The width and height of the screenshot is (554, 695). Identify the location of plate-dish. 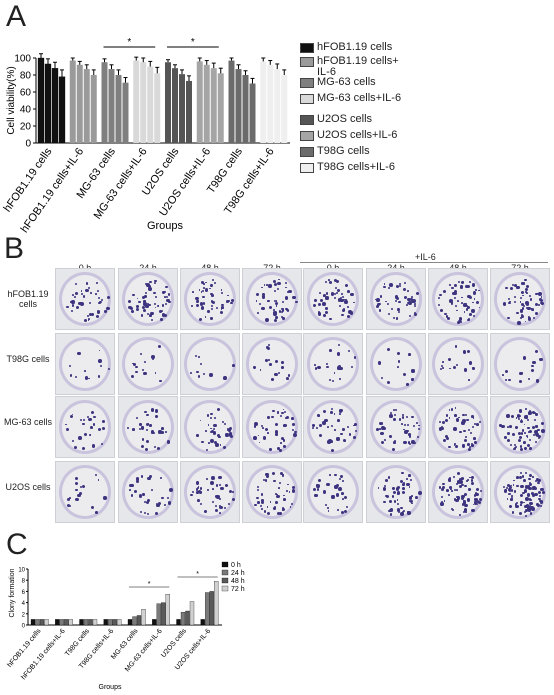
(458, 492).